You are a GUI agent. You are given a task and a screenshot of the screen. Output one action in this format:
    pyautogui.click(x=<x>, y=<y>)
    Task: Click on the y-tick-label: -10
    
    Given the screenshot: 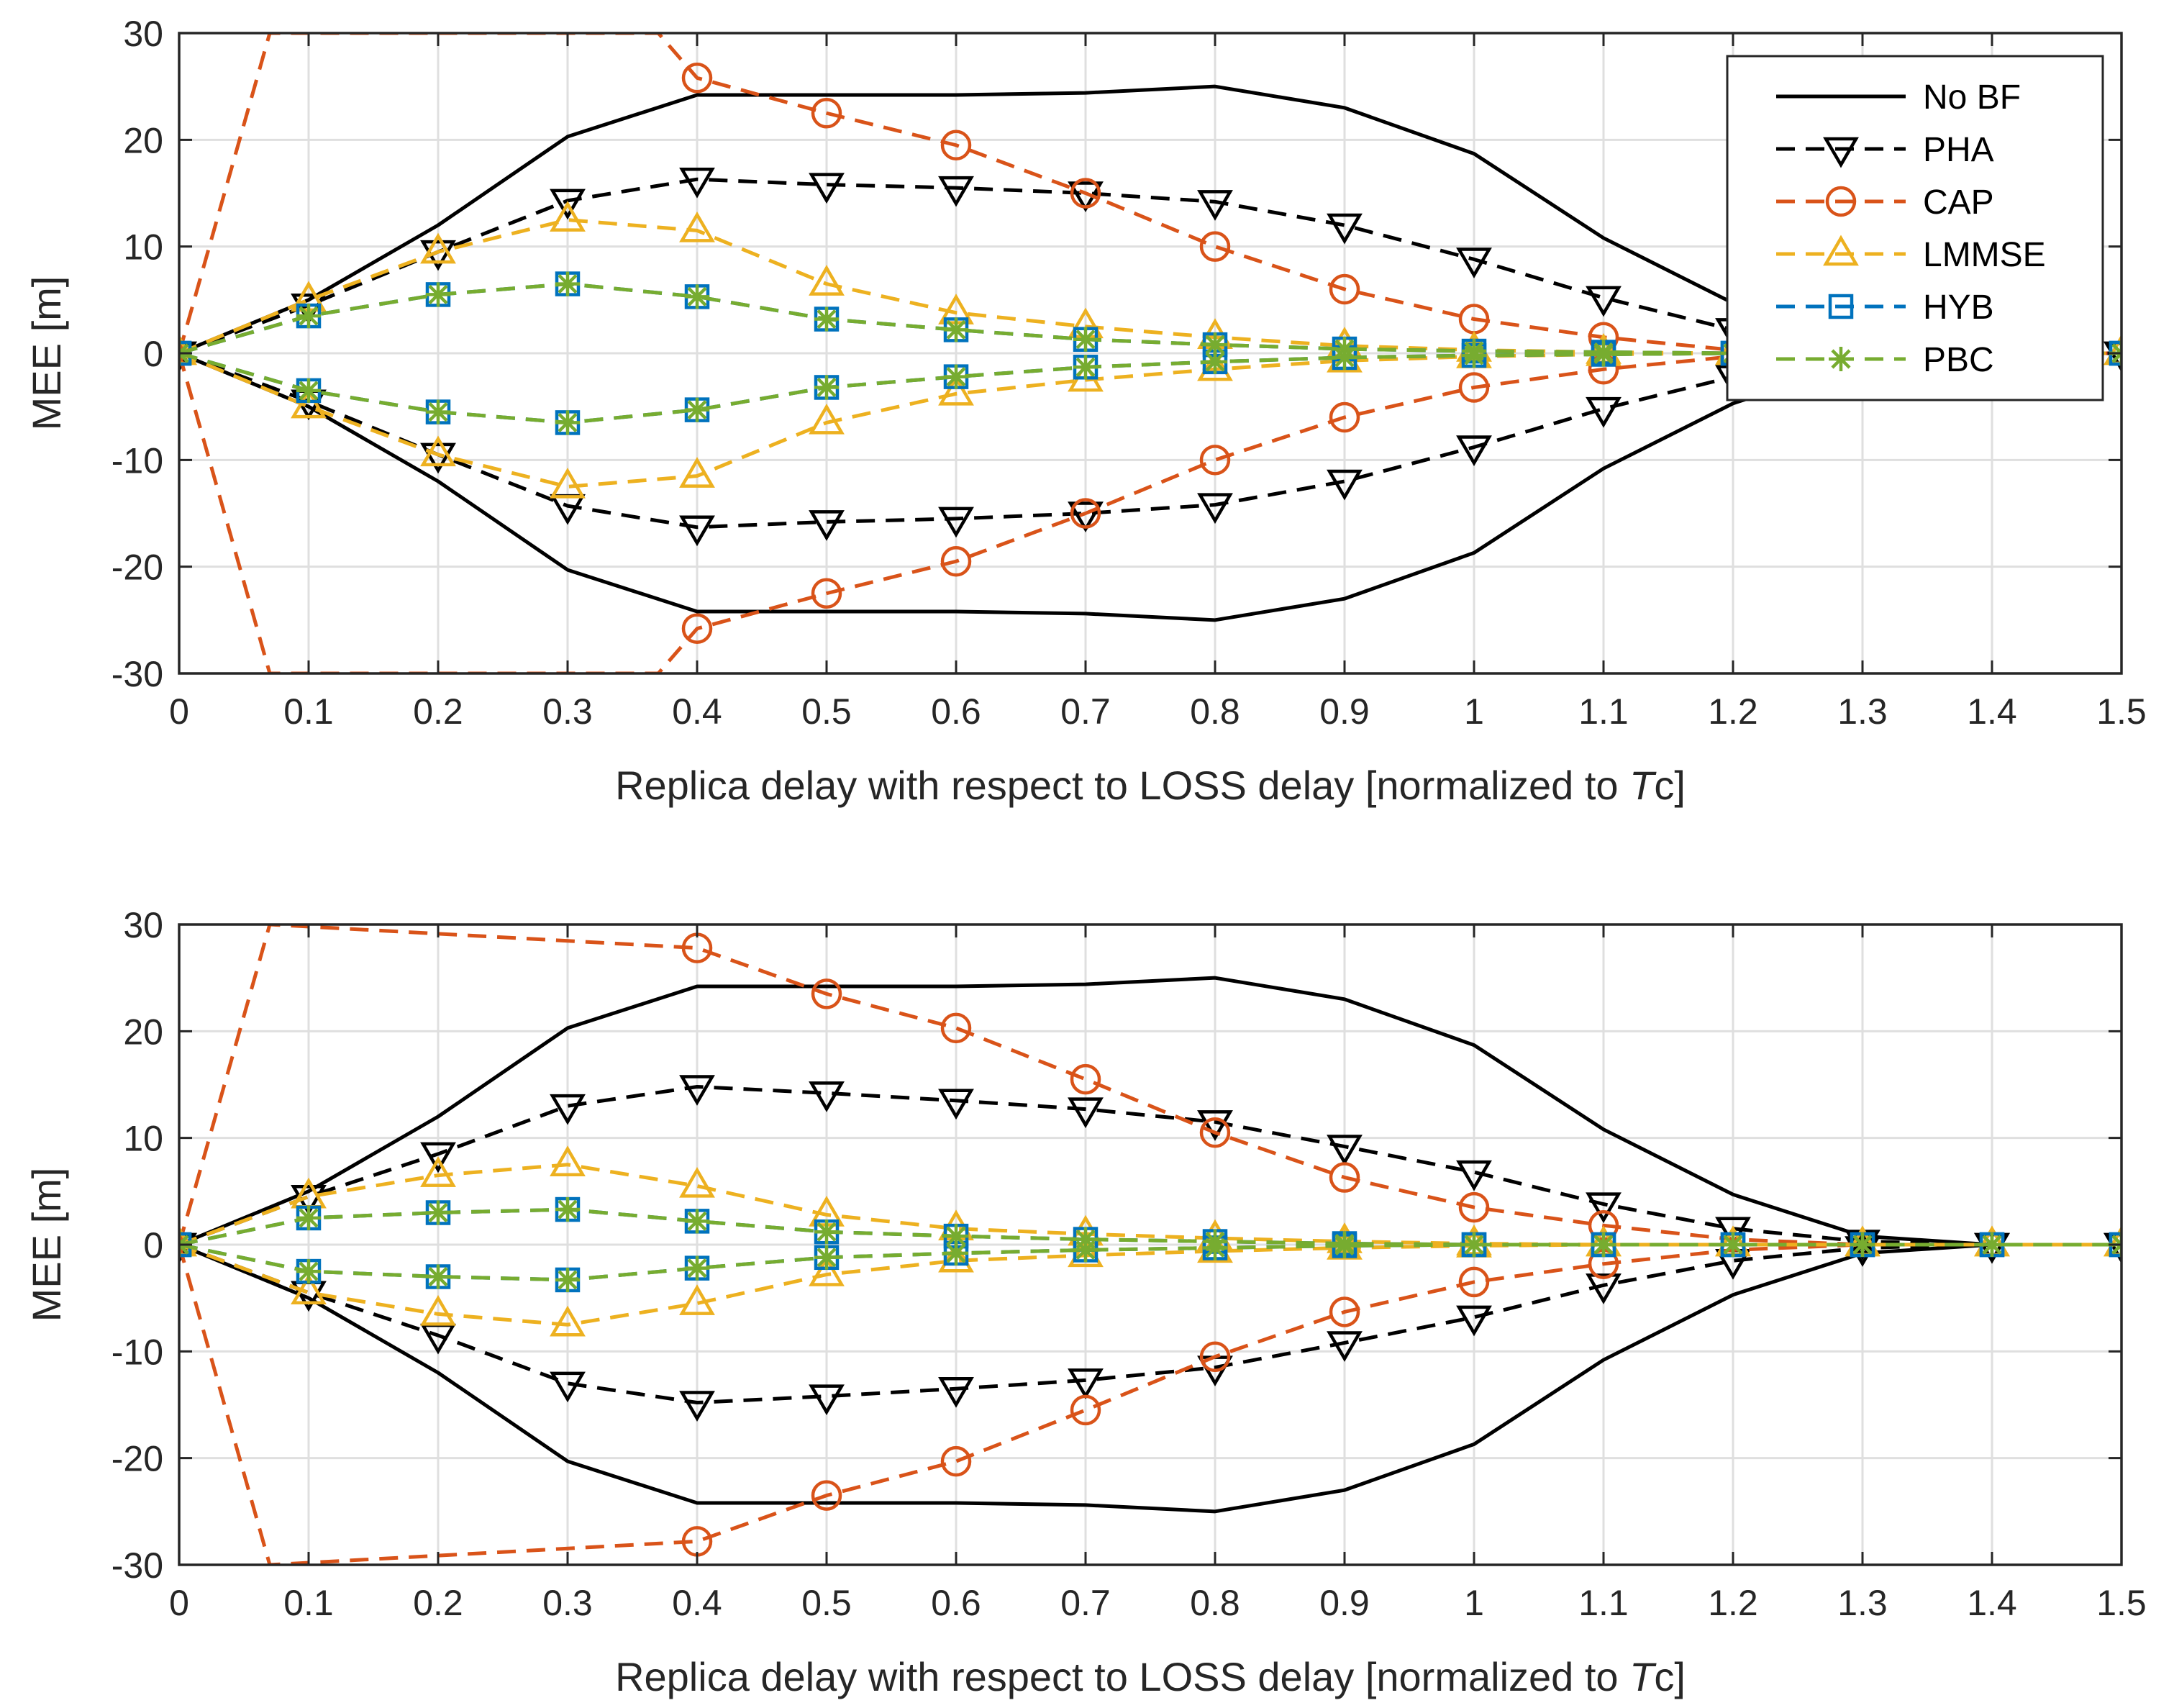 What is the action you would take?
    pyautogui.click(x=137, y=461)
    